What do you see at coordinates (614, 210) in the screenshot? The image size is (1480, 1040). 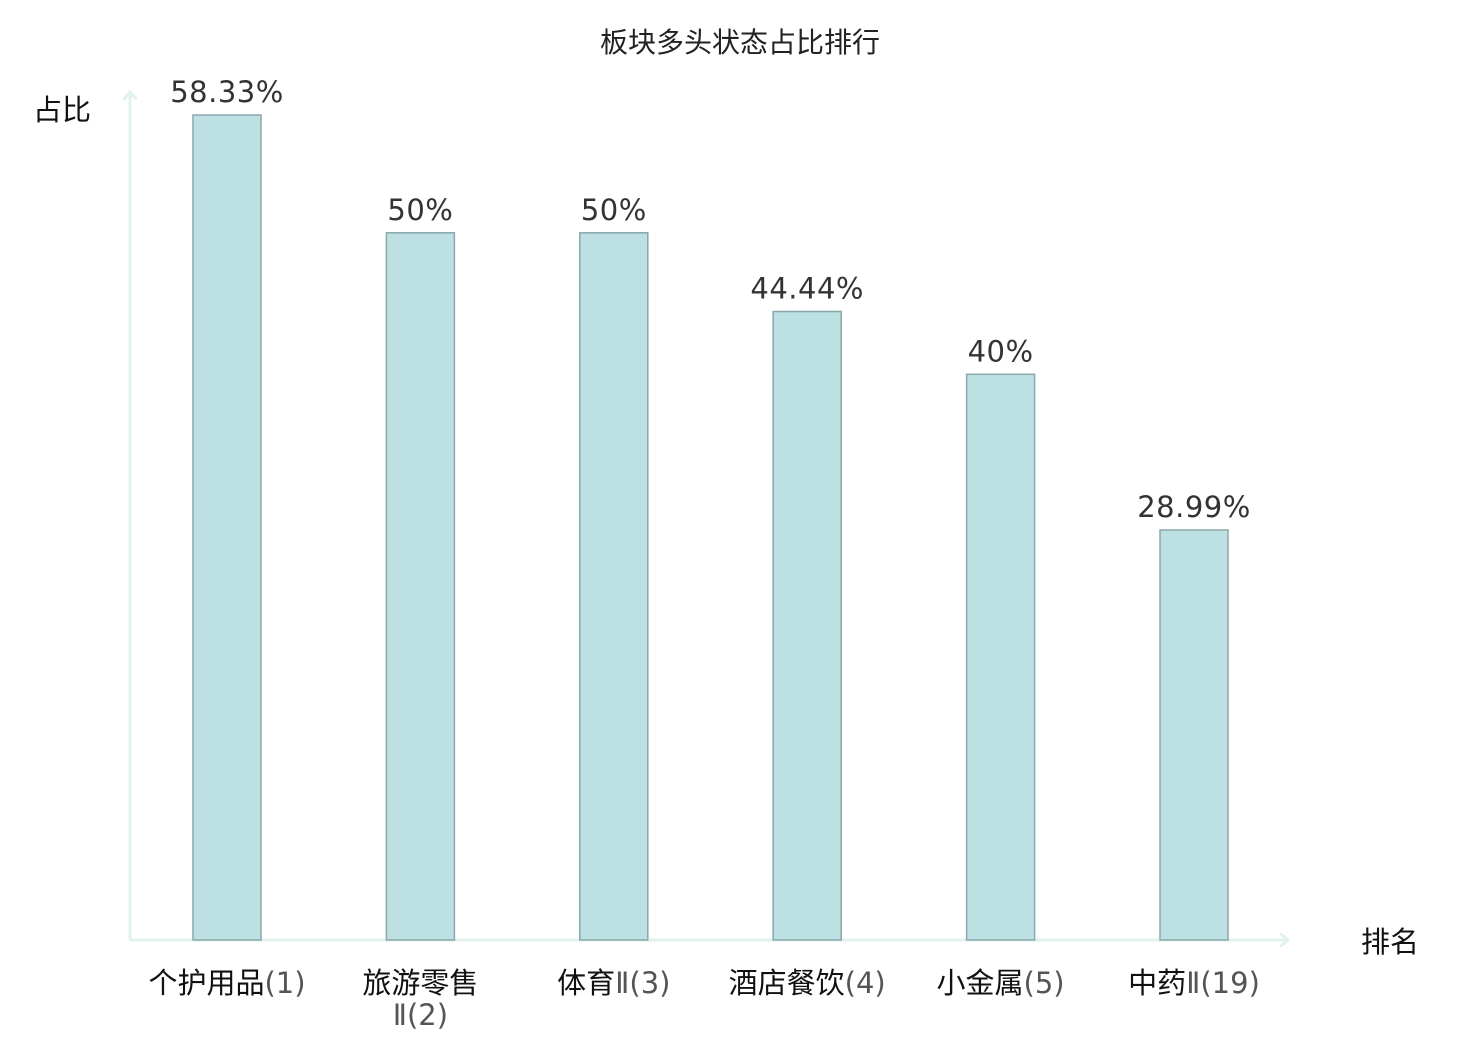 I see `value-label-3: 50%` at bounding box center [614, 210].